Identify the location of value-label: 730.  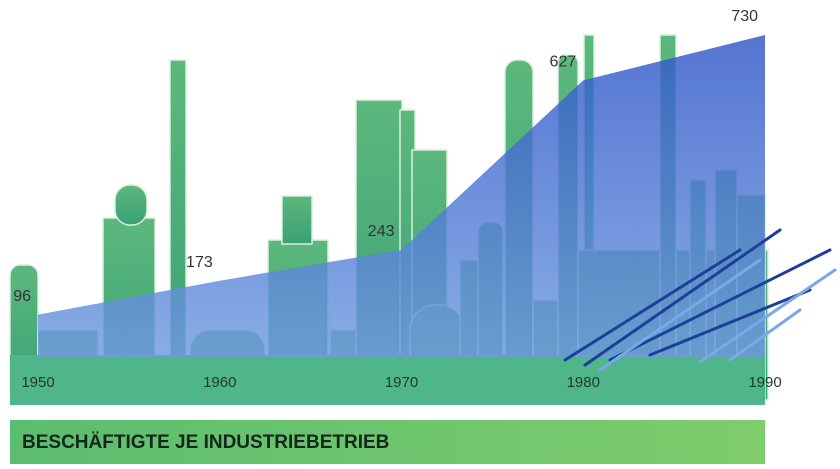
(744, 16).